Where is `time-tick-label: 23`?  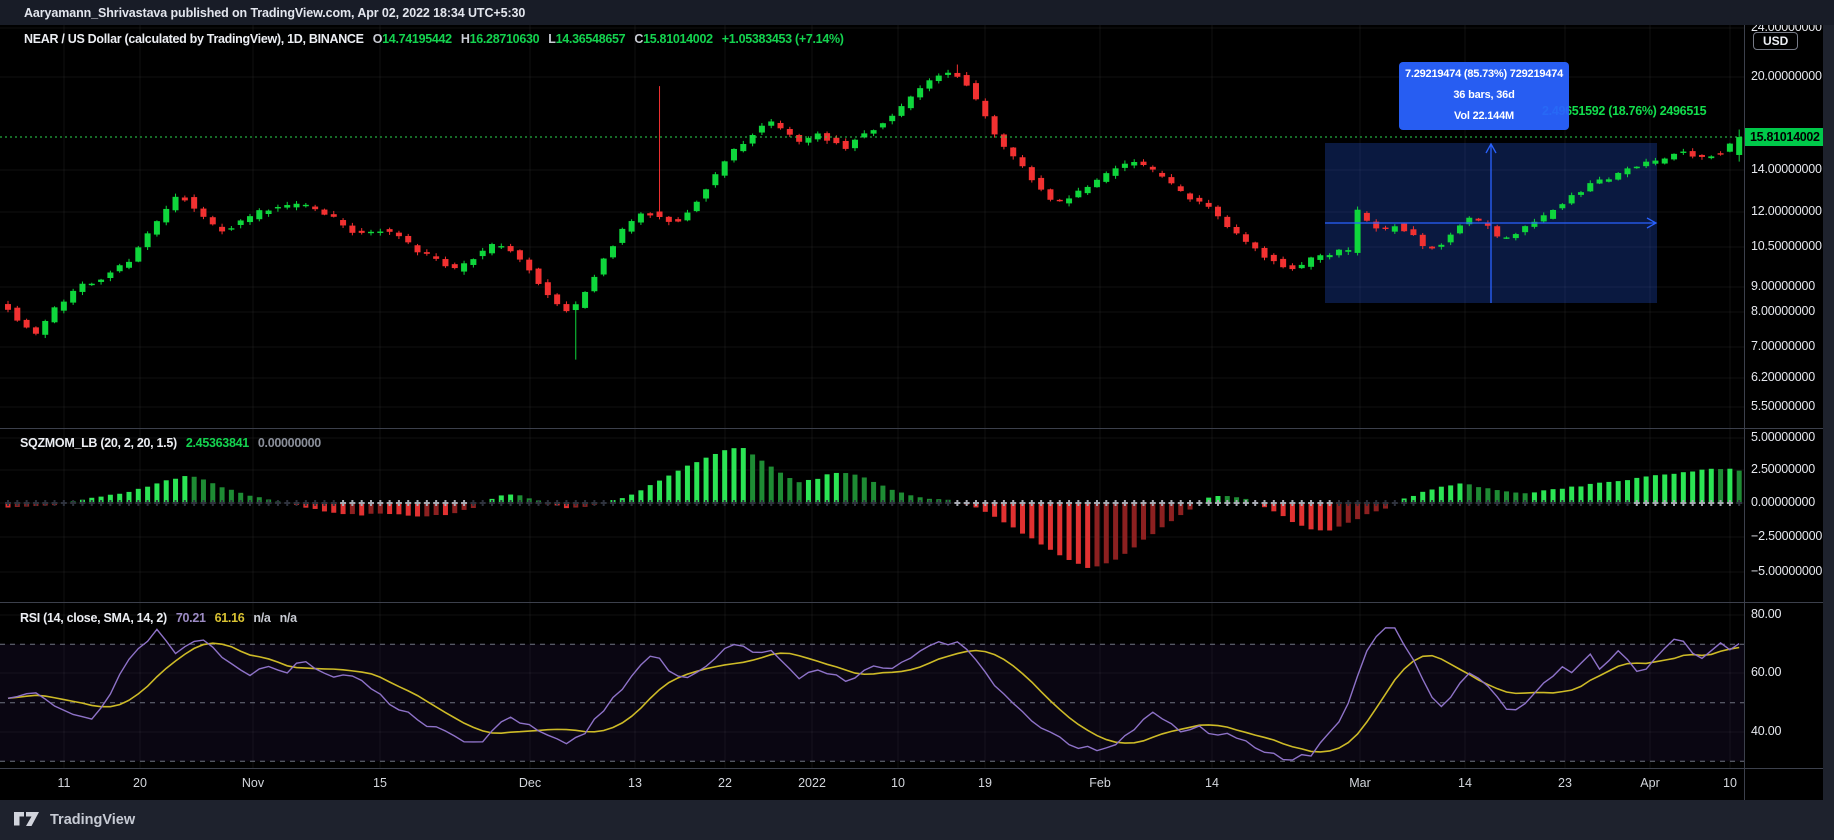
time-tick-label: 23 is located at coordinates (1565, 783).